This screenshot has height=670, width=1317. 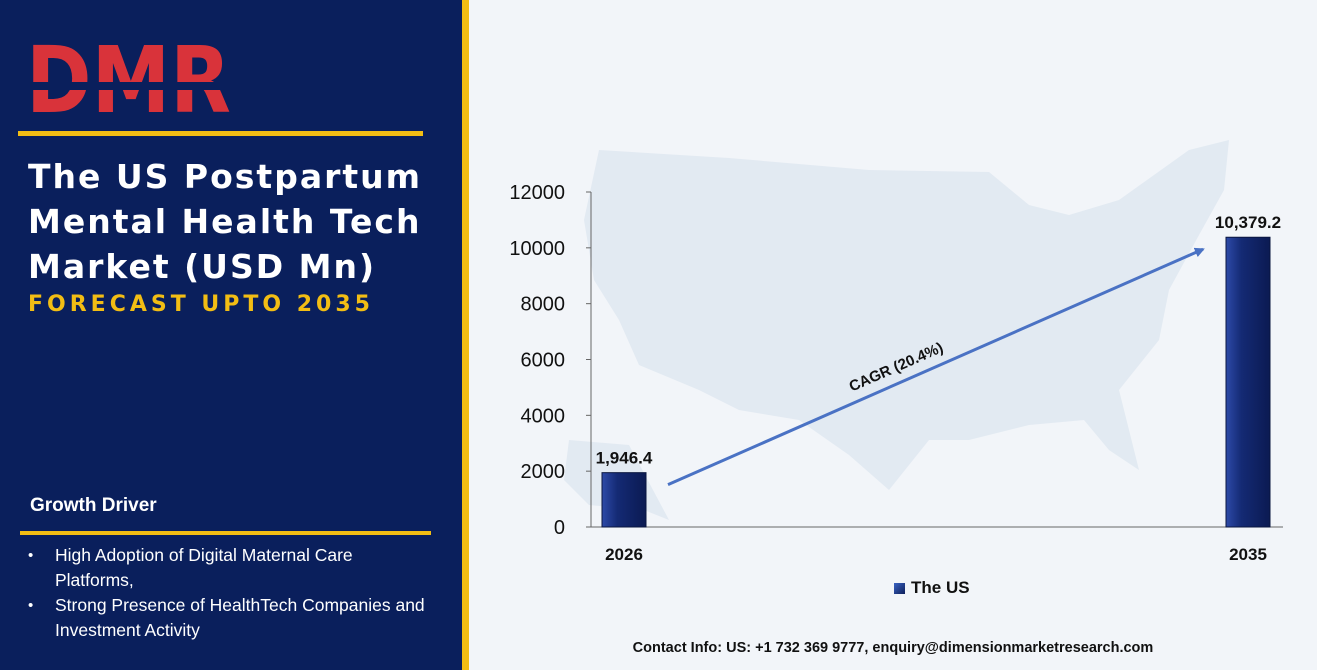 What do you see at coordinates (225, 176) in the screenshot?
I see `title-line: The US Postpartum` at bounding box center [225, 176].